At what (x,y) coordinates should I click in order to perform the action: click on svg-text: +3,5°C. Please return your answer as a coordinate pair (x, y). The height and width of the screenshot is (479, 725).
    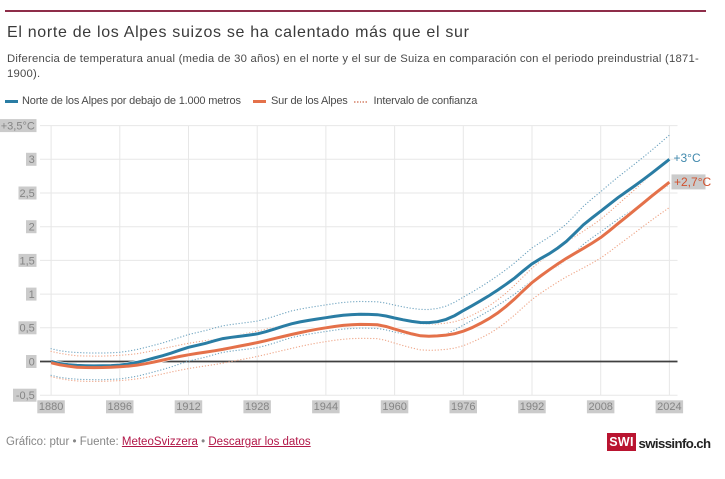
    Looking at the image, I should click on (18, 127).